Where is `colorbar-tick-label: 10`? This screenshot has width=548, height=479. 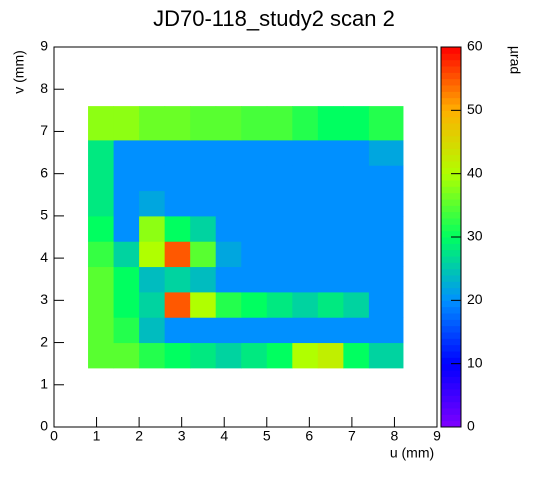
colorbar-tick-label: 10 is located at coordinates (475, 362).